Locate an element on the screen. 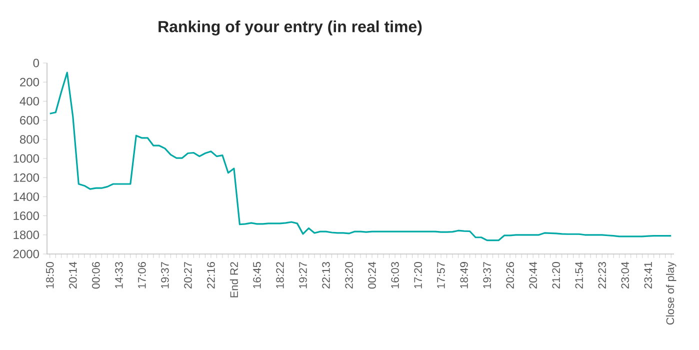  x-tick-label: 18:50 is located at coordinates (50, 275).